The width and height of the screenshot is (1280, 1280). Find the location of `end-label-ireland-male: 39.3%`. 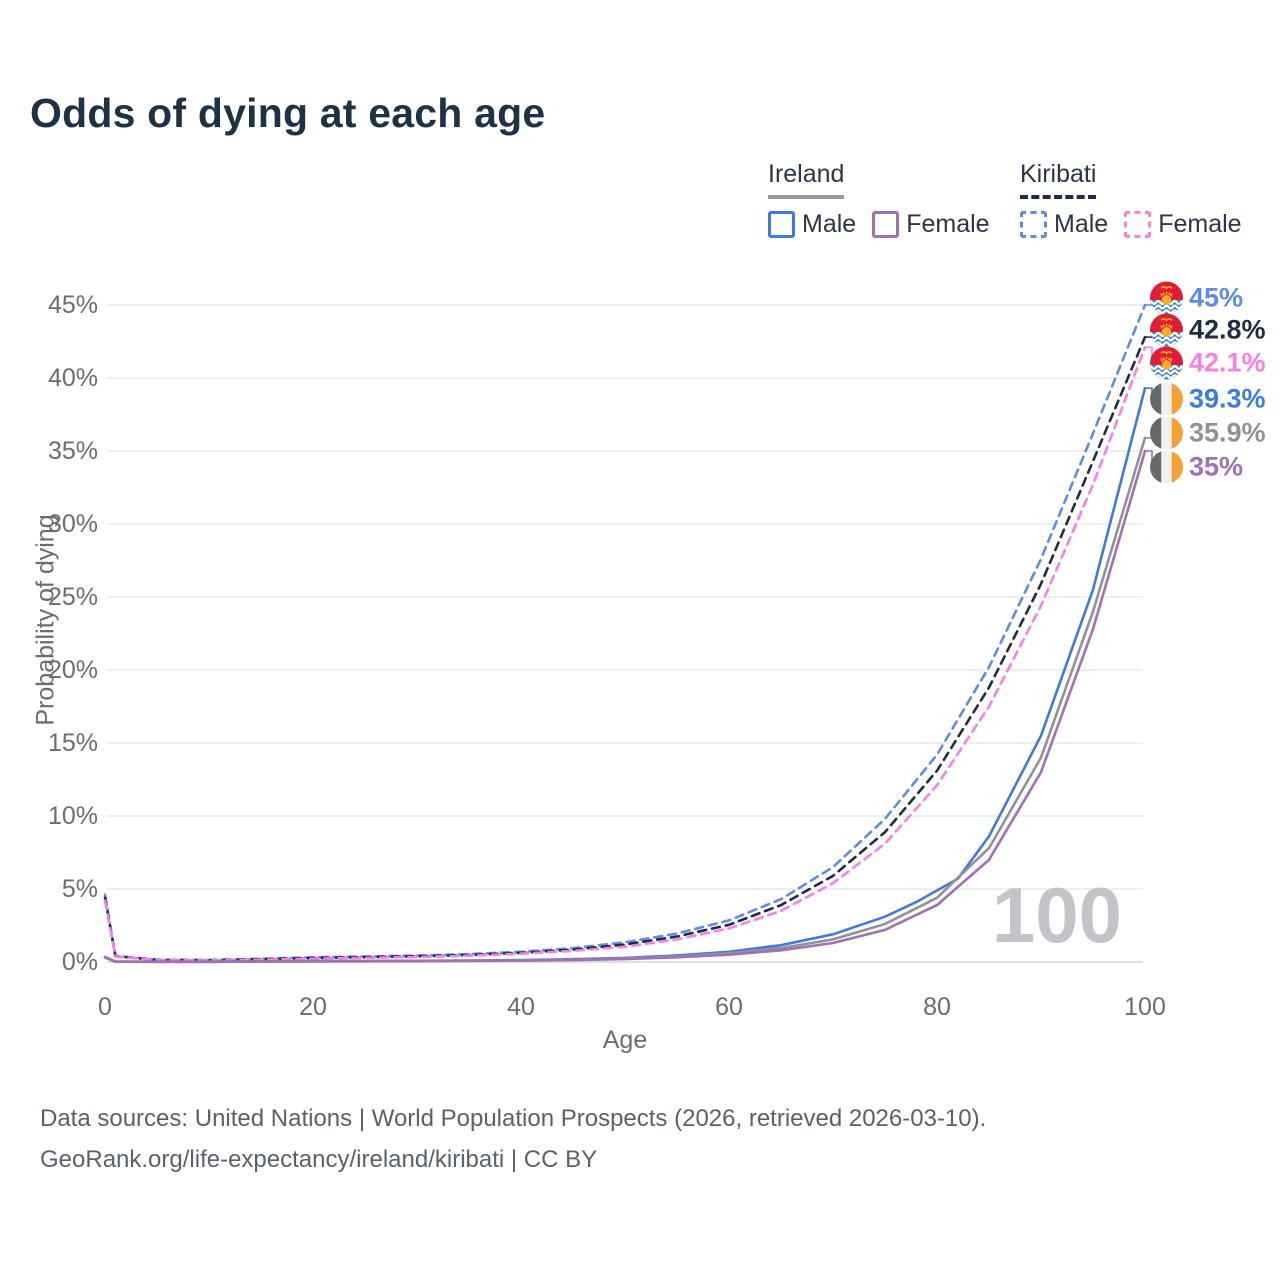

end-label-ireland-male: 39.3% is located at coordinates (1208, 399).